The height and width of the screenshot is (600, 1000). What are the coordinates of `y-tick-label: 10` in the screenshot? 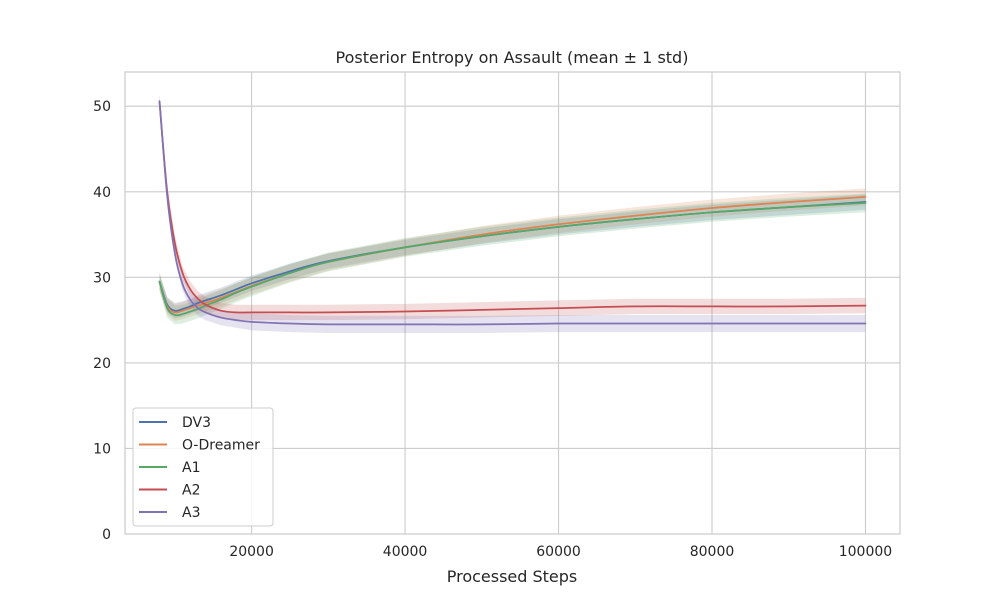 It's located at (102, 449).